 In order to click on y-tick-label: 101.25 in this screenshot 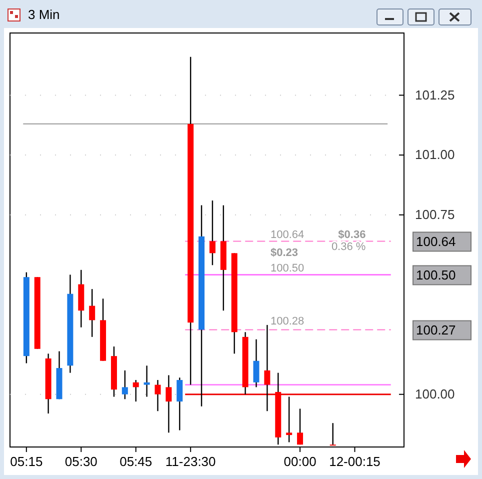, I will do `click(435, 94)`.